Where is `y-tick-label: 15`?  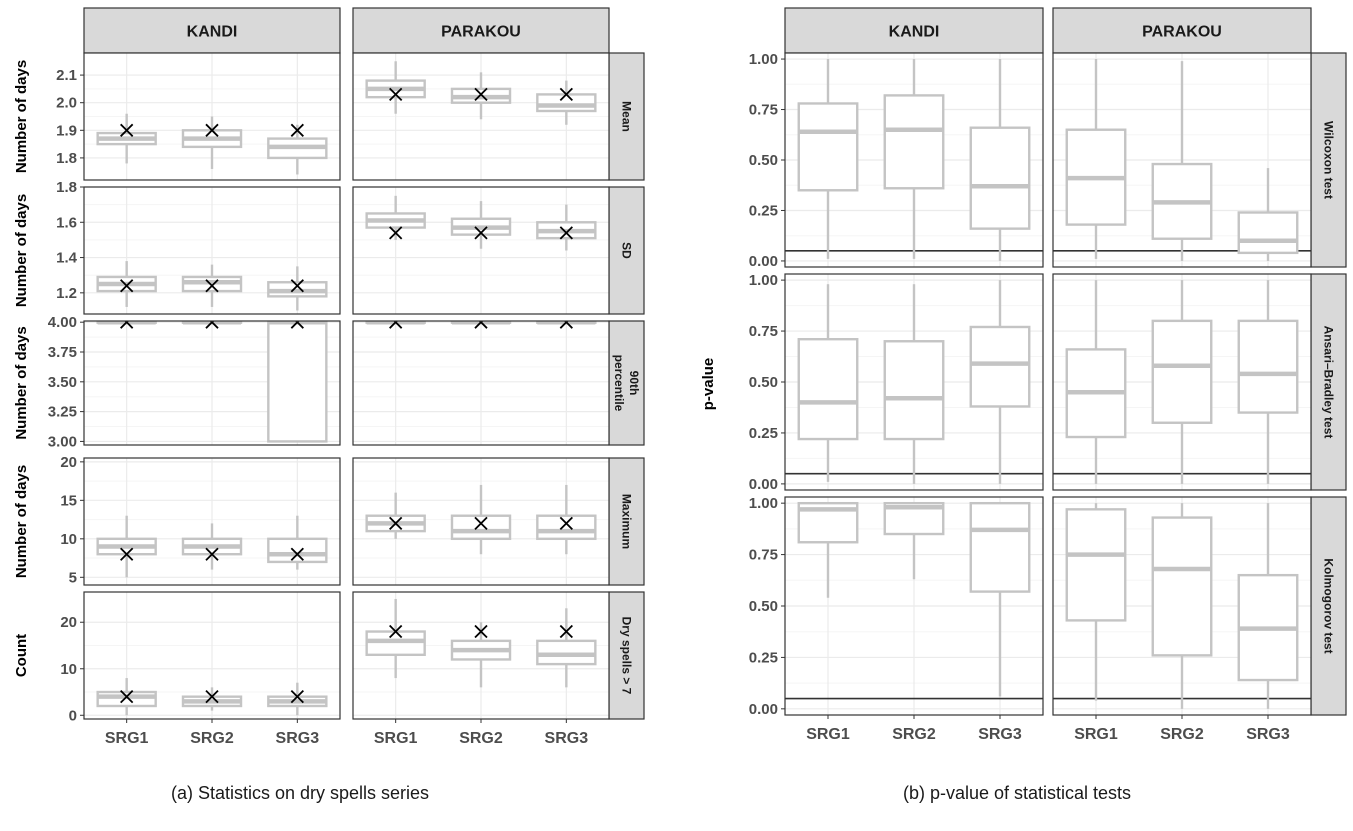
y-tick-label: 15 is located at coordinates (68, 500).